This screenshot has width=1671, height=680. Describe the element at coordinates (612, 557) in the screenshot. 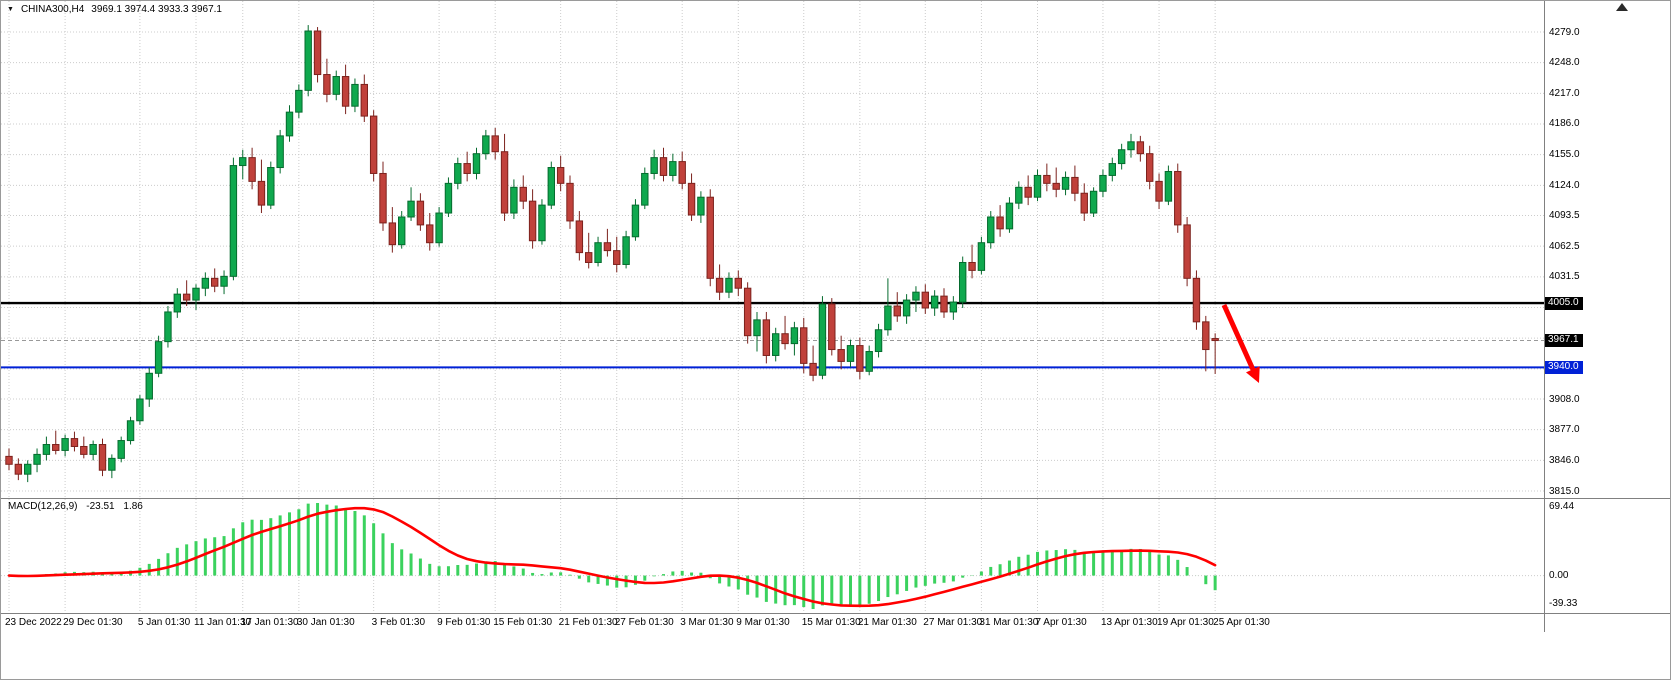

I see `macd-signal-line` at that location.